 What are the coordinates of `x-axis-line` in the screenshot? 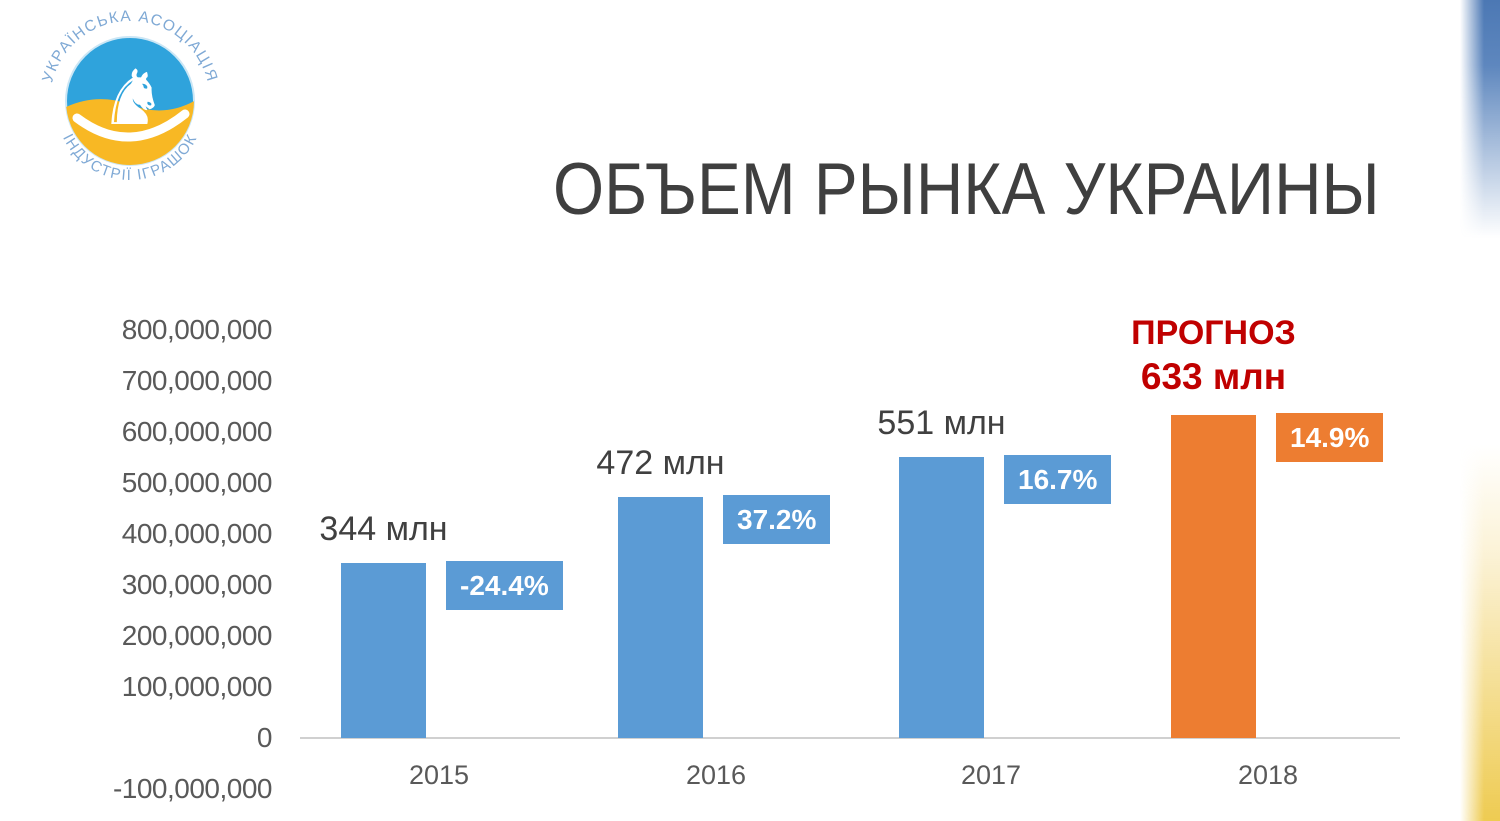 It's located at (850, 738).